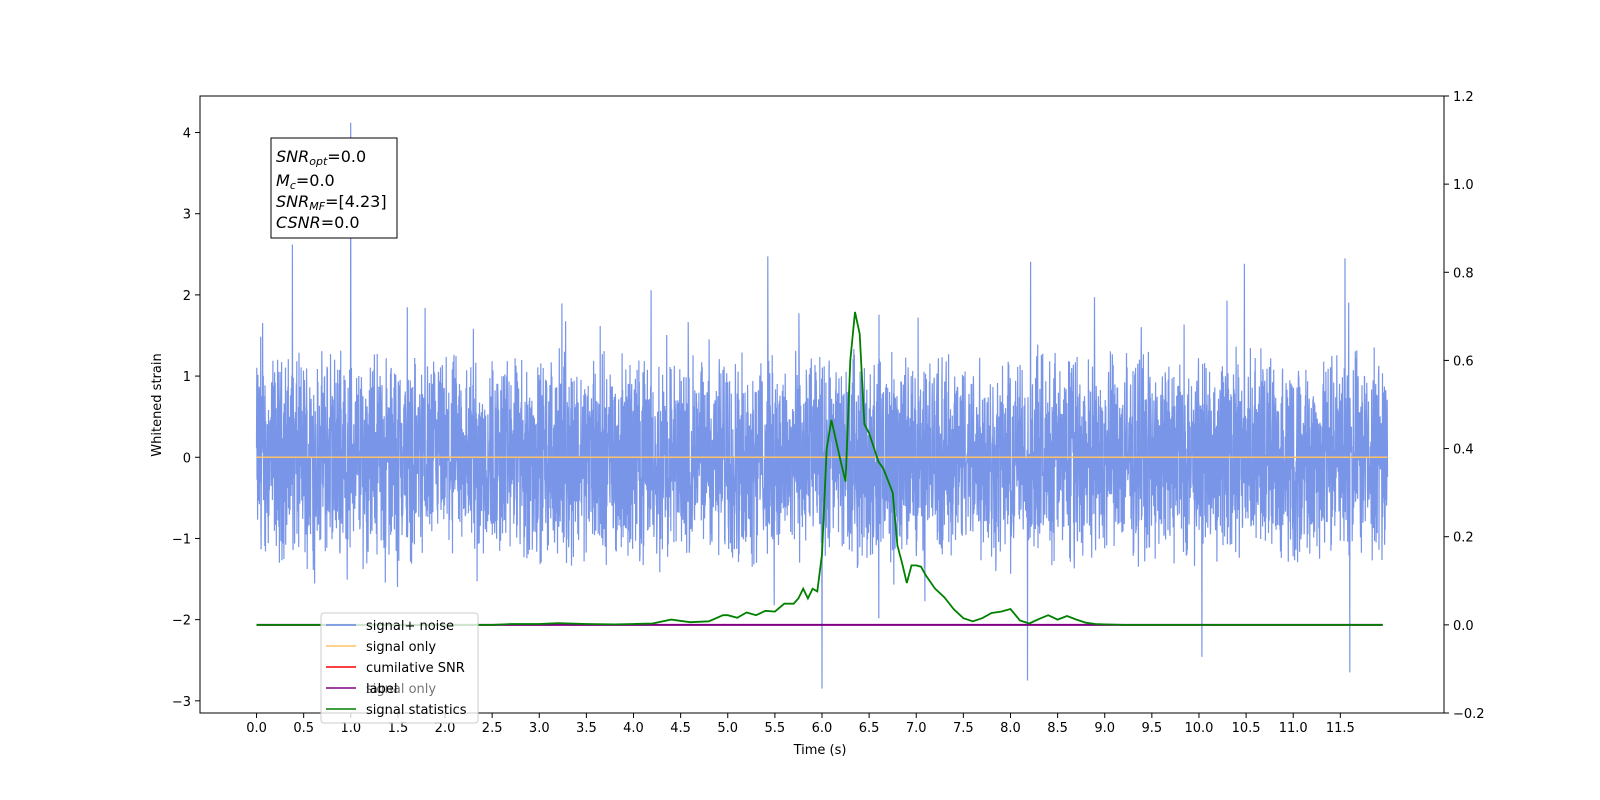  Describe the element at coordinates (415, 668) in the screenshot. I see `legend-label-cumulative-snr: cumilative SNR` at that location.